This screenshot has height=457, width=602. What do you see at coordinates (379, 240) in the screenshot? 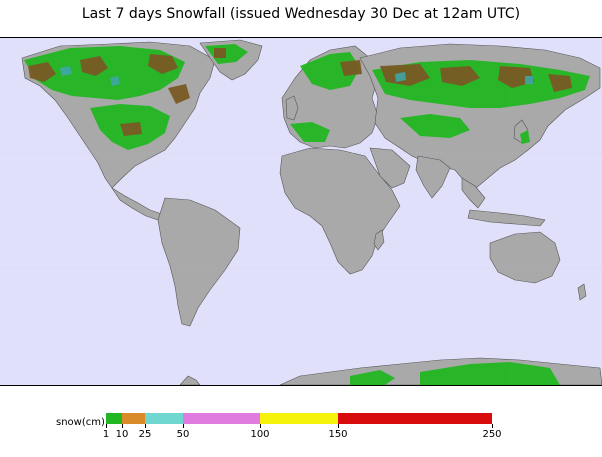
I see `madagascar` at bounding box center [379, 240].